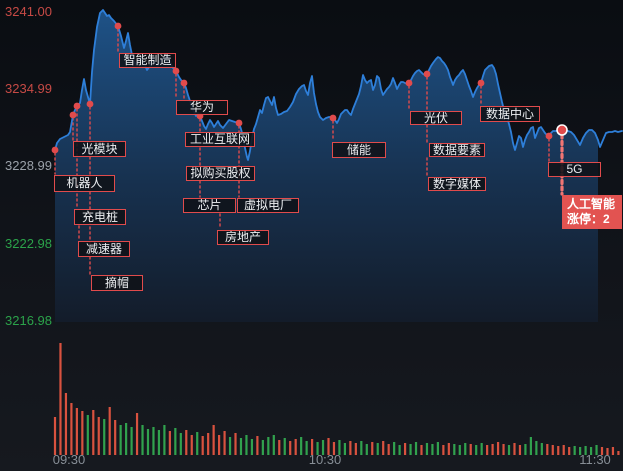 This screenshot has width=623, height=471. What do you see at coordinates (243, 237) in the screenshot?
I see `sector-tag: 房地产` at bounding box center [243, 237].